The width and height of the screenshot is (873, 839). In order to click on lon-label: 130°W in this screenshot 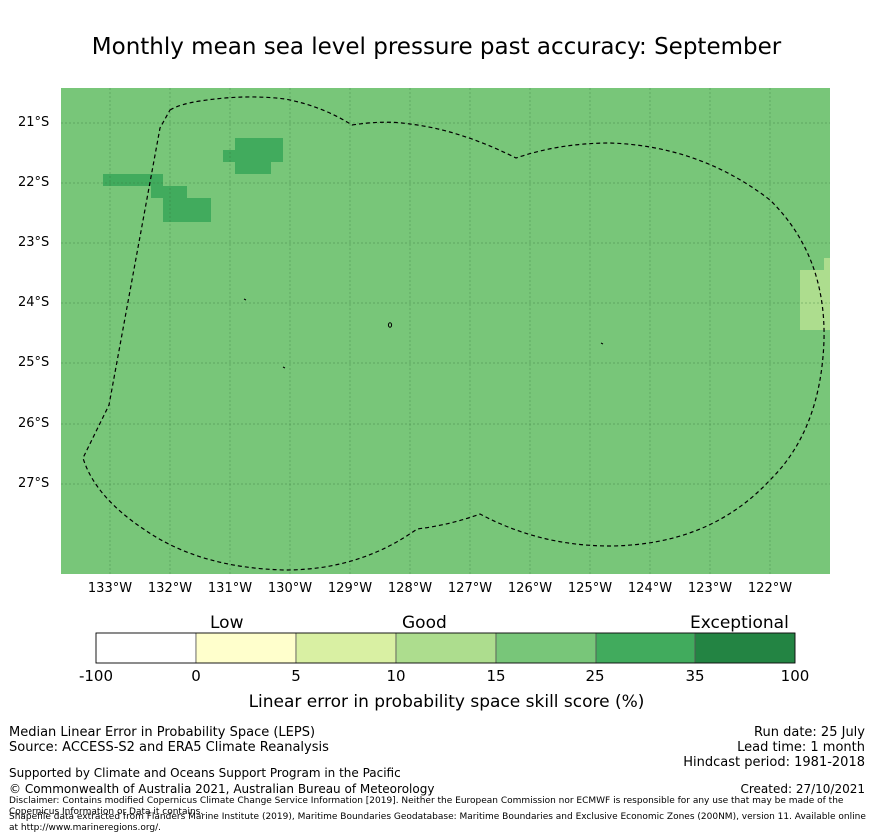, I will do `click(290, 588)`.